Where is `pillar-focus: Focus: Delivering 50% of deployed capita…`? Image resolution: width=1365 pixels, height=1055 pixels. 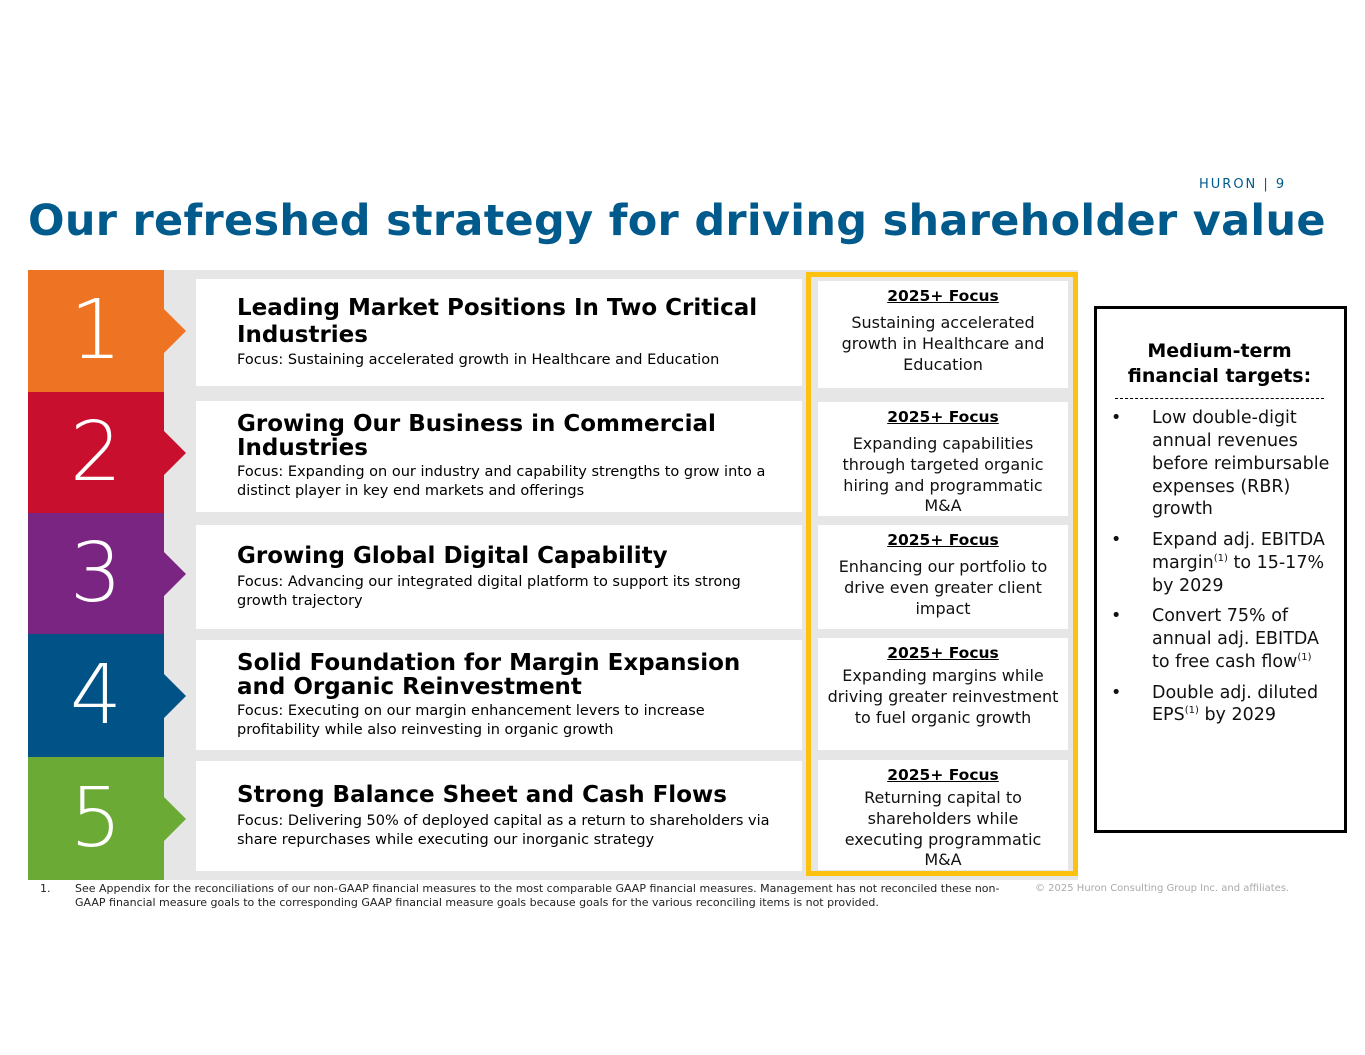 pillar-focus: Focus: Delivering 50% of deployed capita… is located at coordinates (503, 830).